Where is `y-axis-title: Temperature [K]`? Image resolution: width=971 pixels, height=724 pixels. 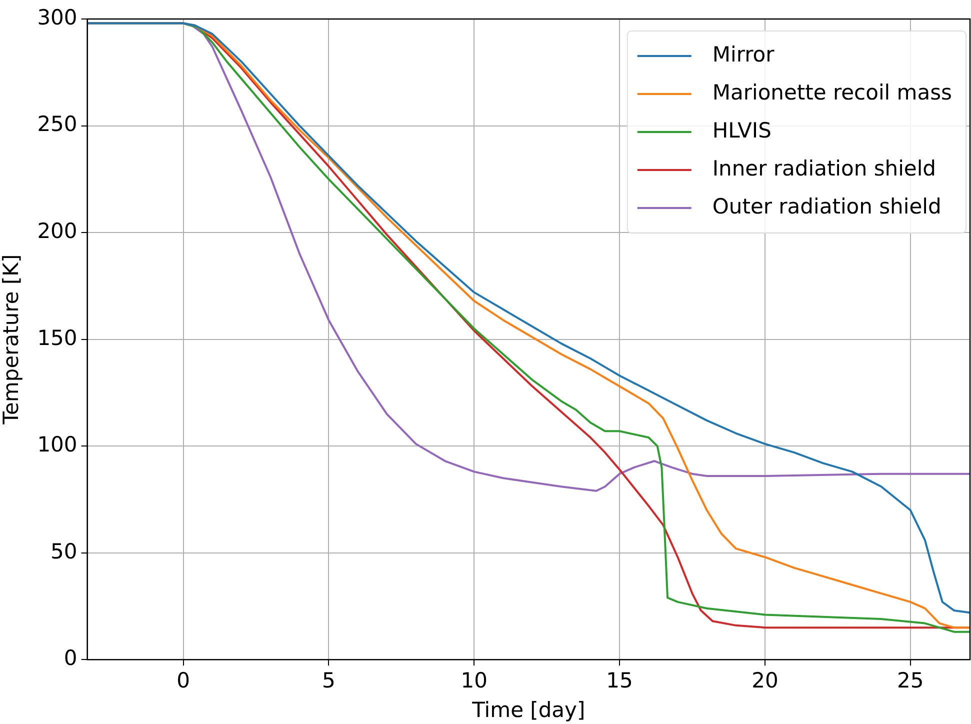
y-axis-title: Temperature [K] is located at coordinates (12, 340).